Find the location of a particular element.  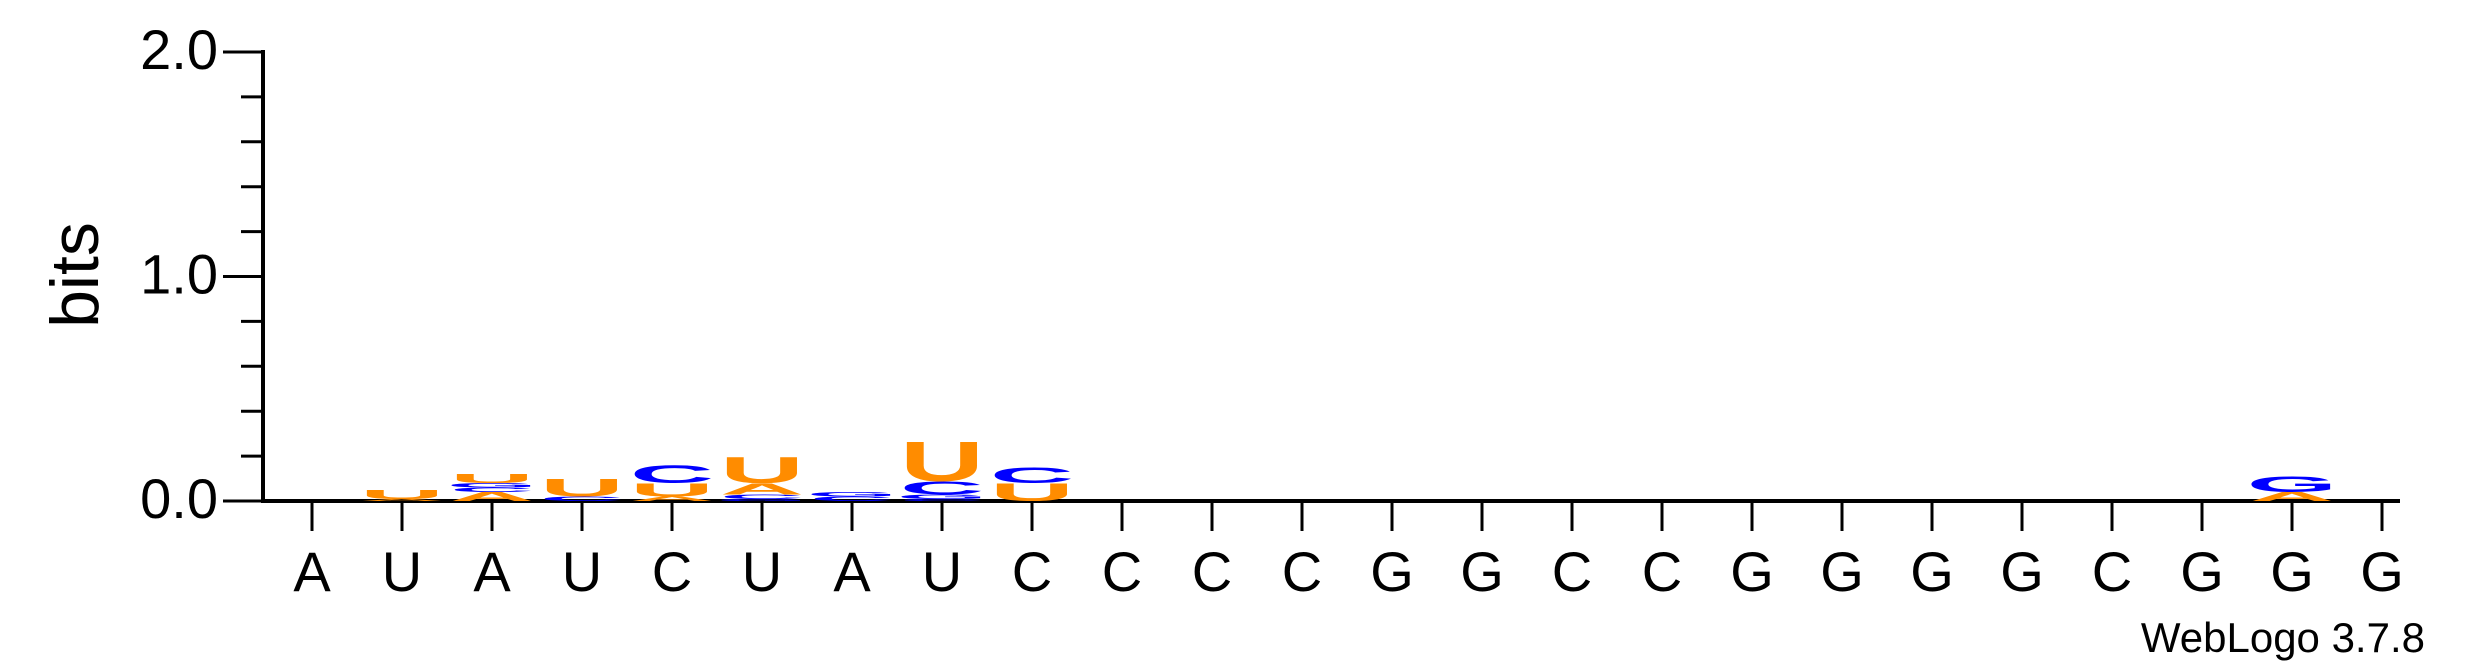

y-tick-label: 2.0 is located at coordinates (179, 49).